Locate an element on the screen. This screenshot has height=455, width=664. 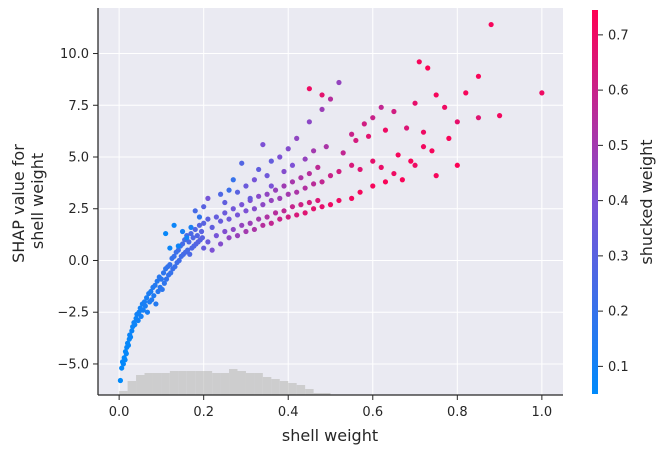
colorbar-tick-label-1: 0.2 is located at coordinates (618, 312).